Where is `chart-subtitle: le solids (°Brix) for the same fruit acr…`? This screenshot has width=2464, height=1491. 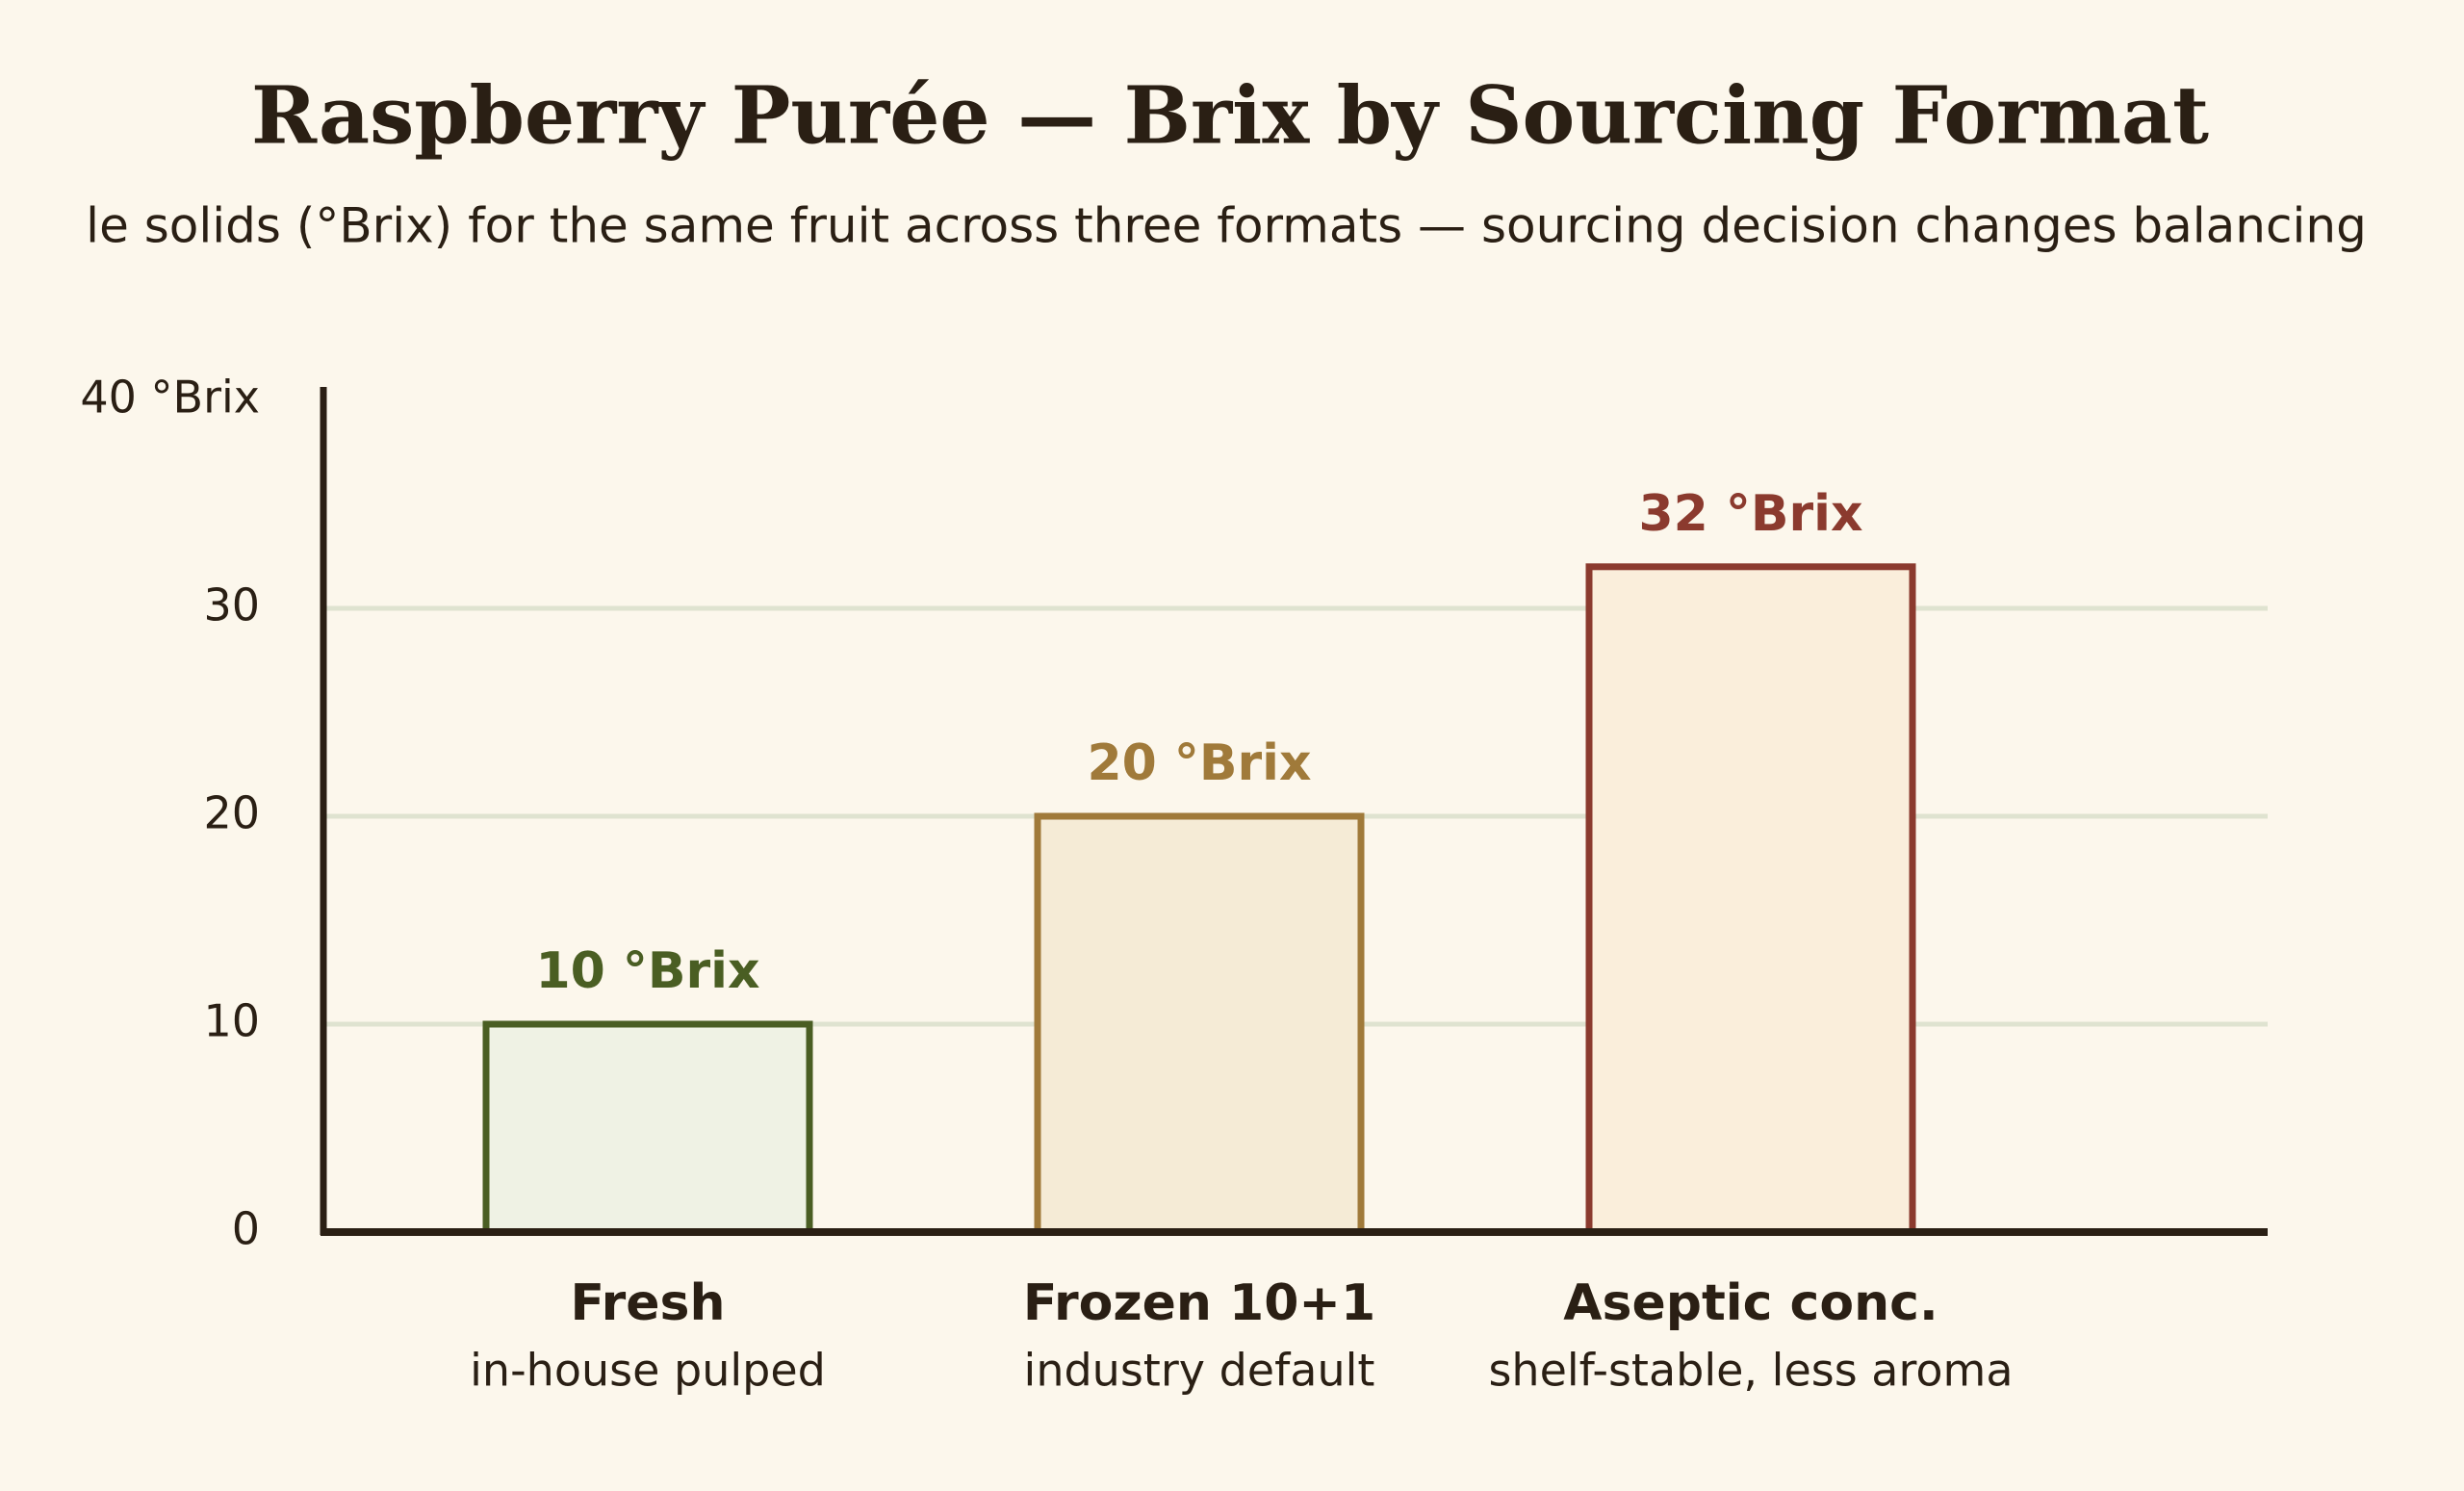 chart-subtitle: le solids (°Brix) for the same fruit acr… is located at coordinates (1226, 226).